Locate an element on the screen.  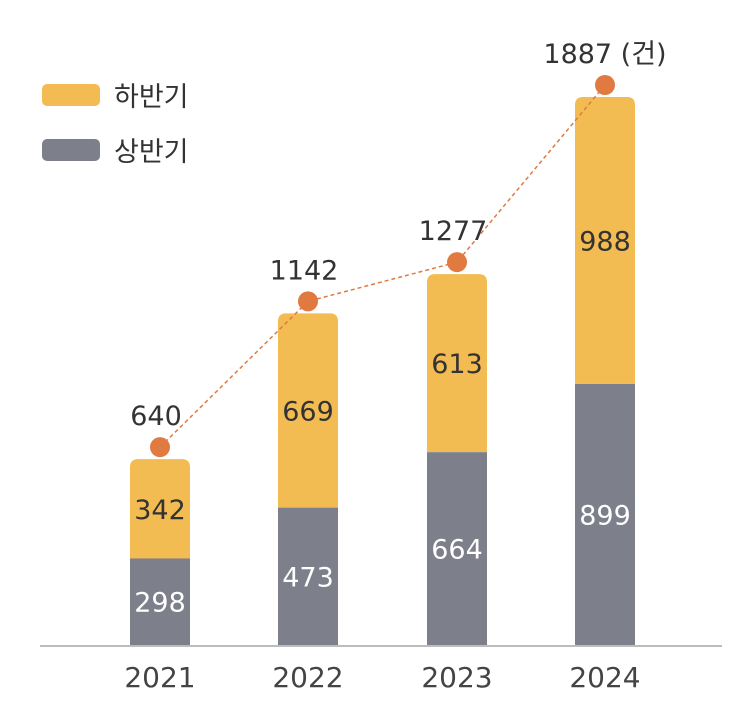
legend-item-second-half: 하반기 is located at coordinates (115, 94).